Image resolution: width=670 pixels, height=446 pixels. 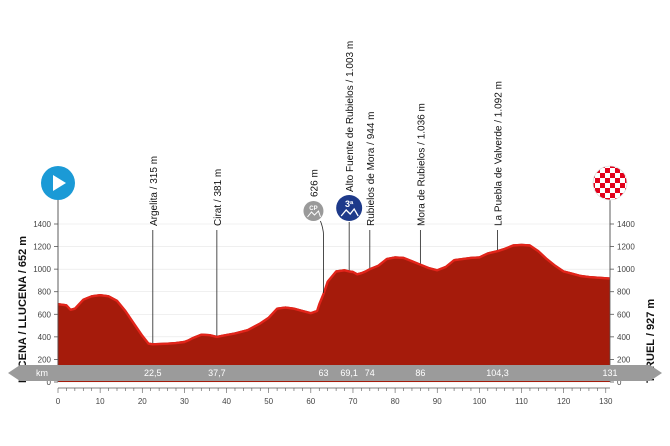 What do you see at coordinates (606, 401) in the screenshot?
I see `x-tick-label: 130` at bounding box center [606, 401].